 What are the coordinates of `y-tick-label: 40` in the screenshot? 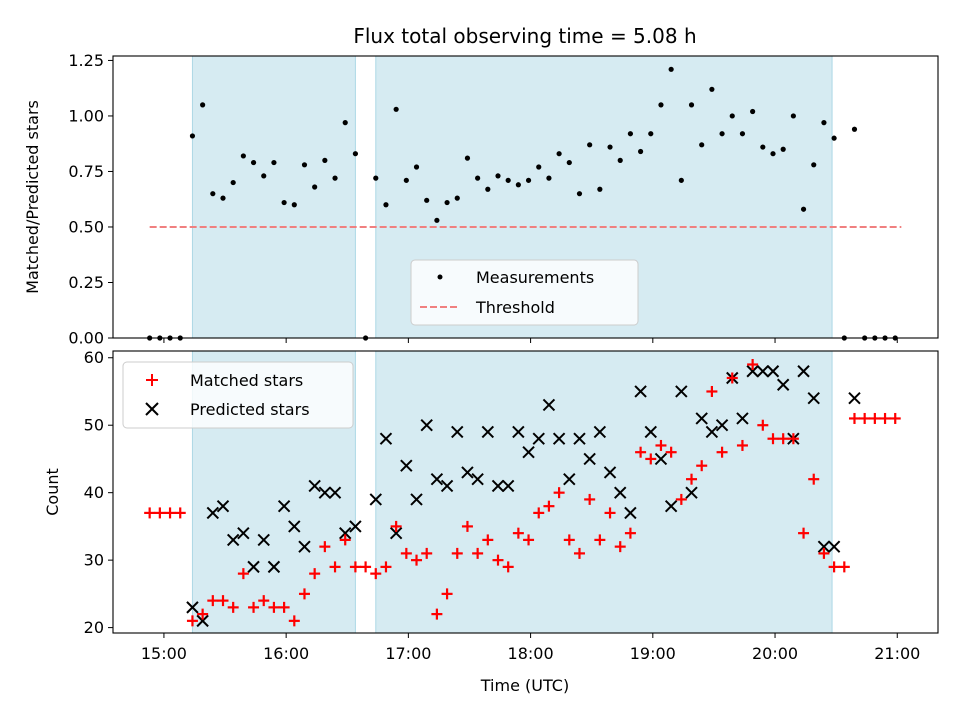 It's located at (94, 492).